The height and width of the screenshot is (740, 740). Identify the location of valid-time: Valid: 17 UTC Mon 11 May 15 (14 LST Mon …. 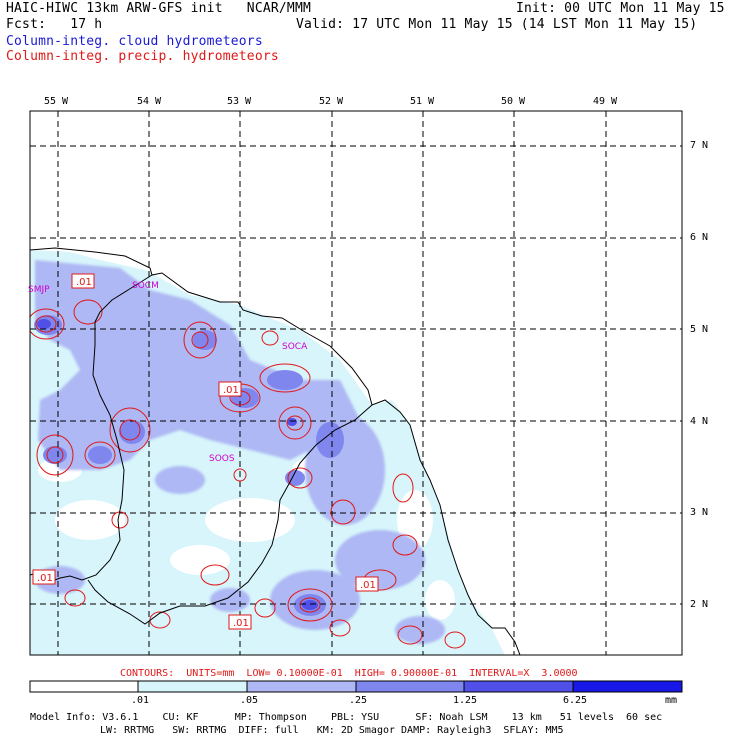
(497, 24).